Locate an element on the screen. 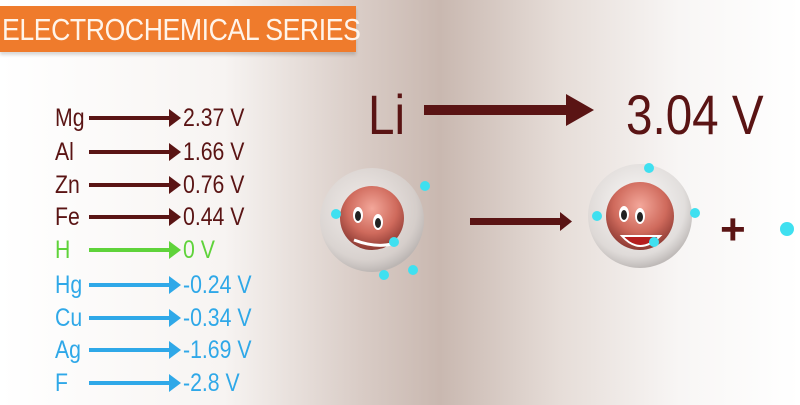 The width and height of the screenshot is (800, 405). potential-value: 0.76 V is located at coordinates (214, 184).